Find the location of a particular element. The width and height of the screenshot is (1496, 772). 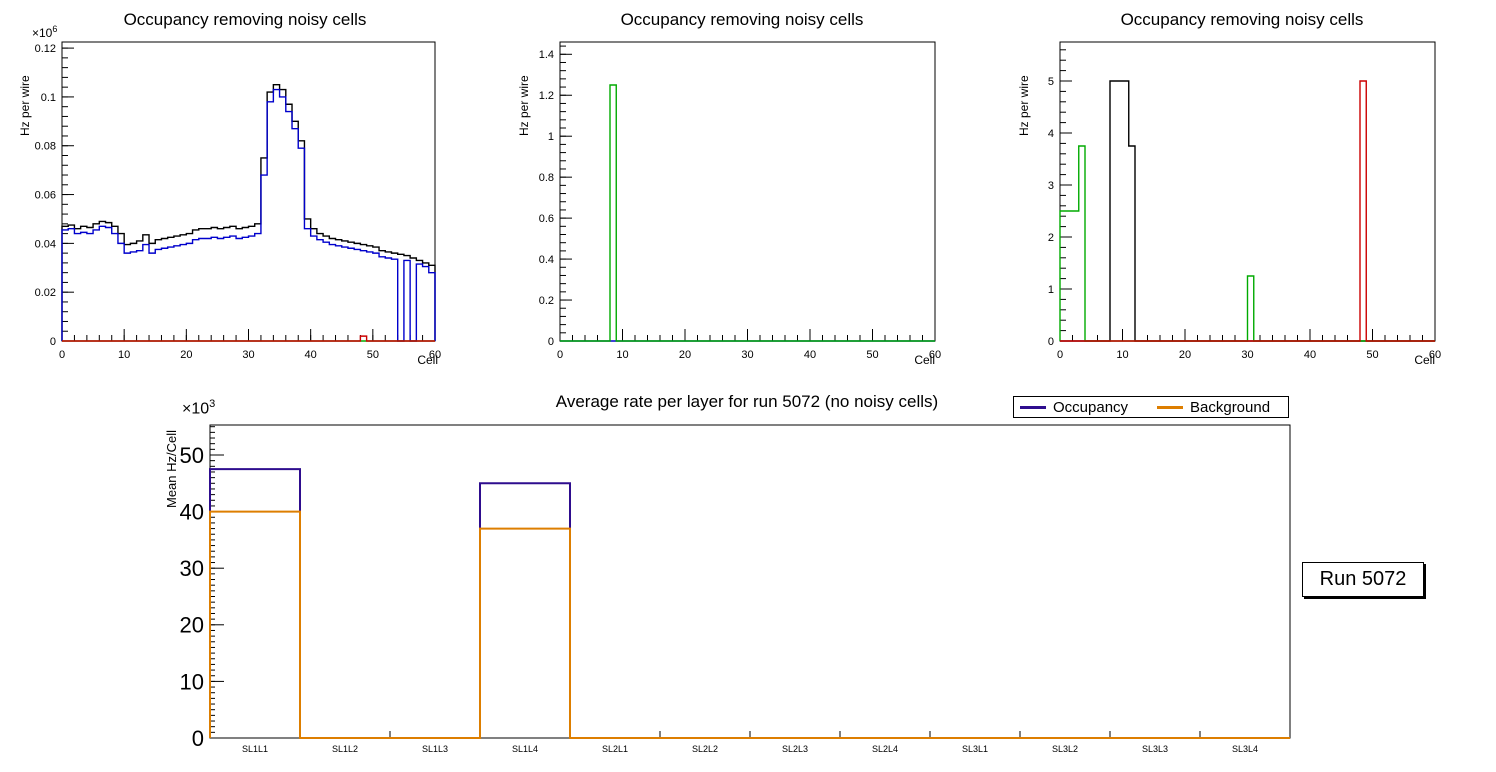

svg-text: SL1L3 is located at coordinates (435, 749).